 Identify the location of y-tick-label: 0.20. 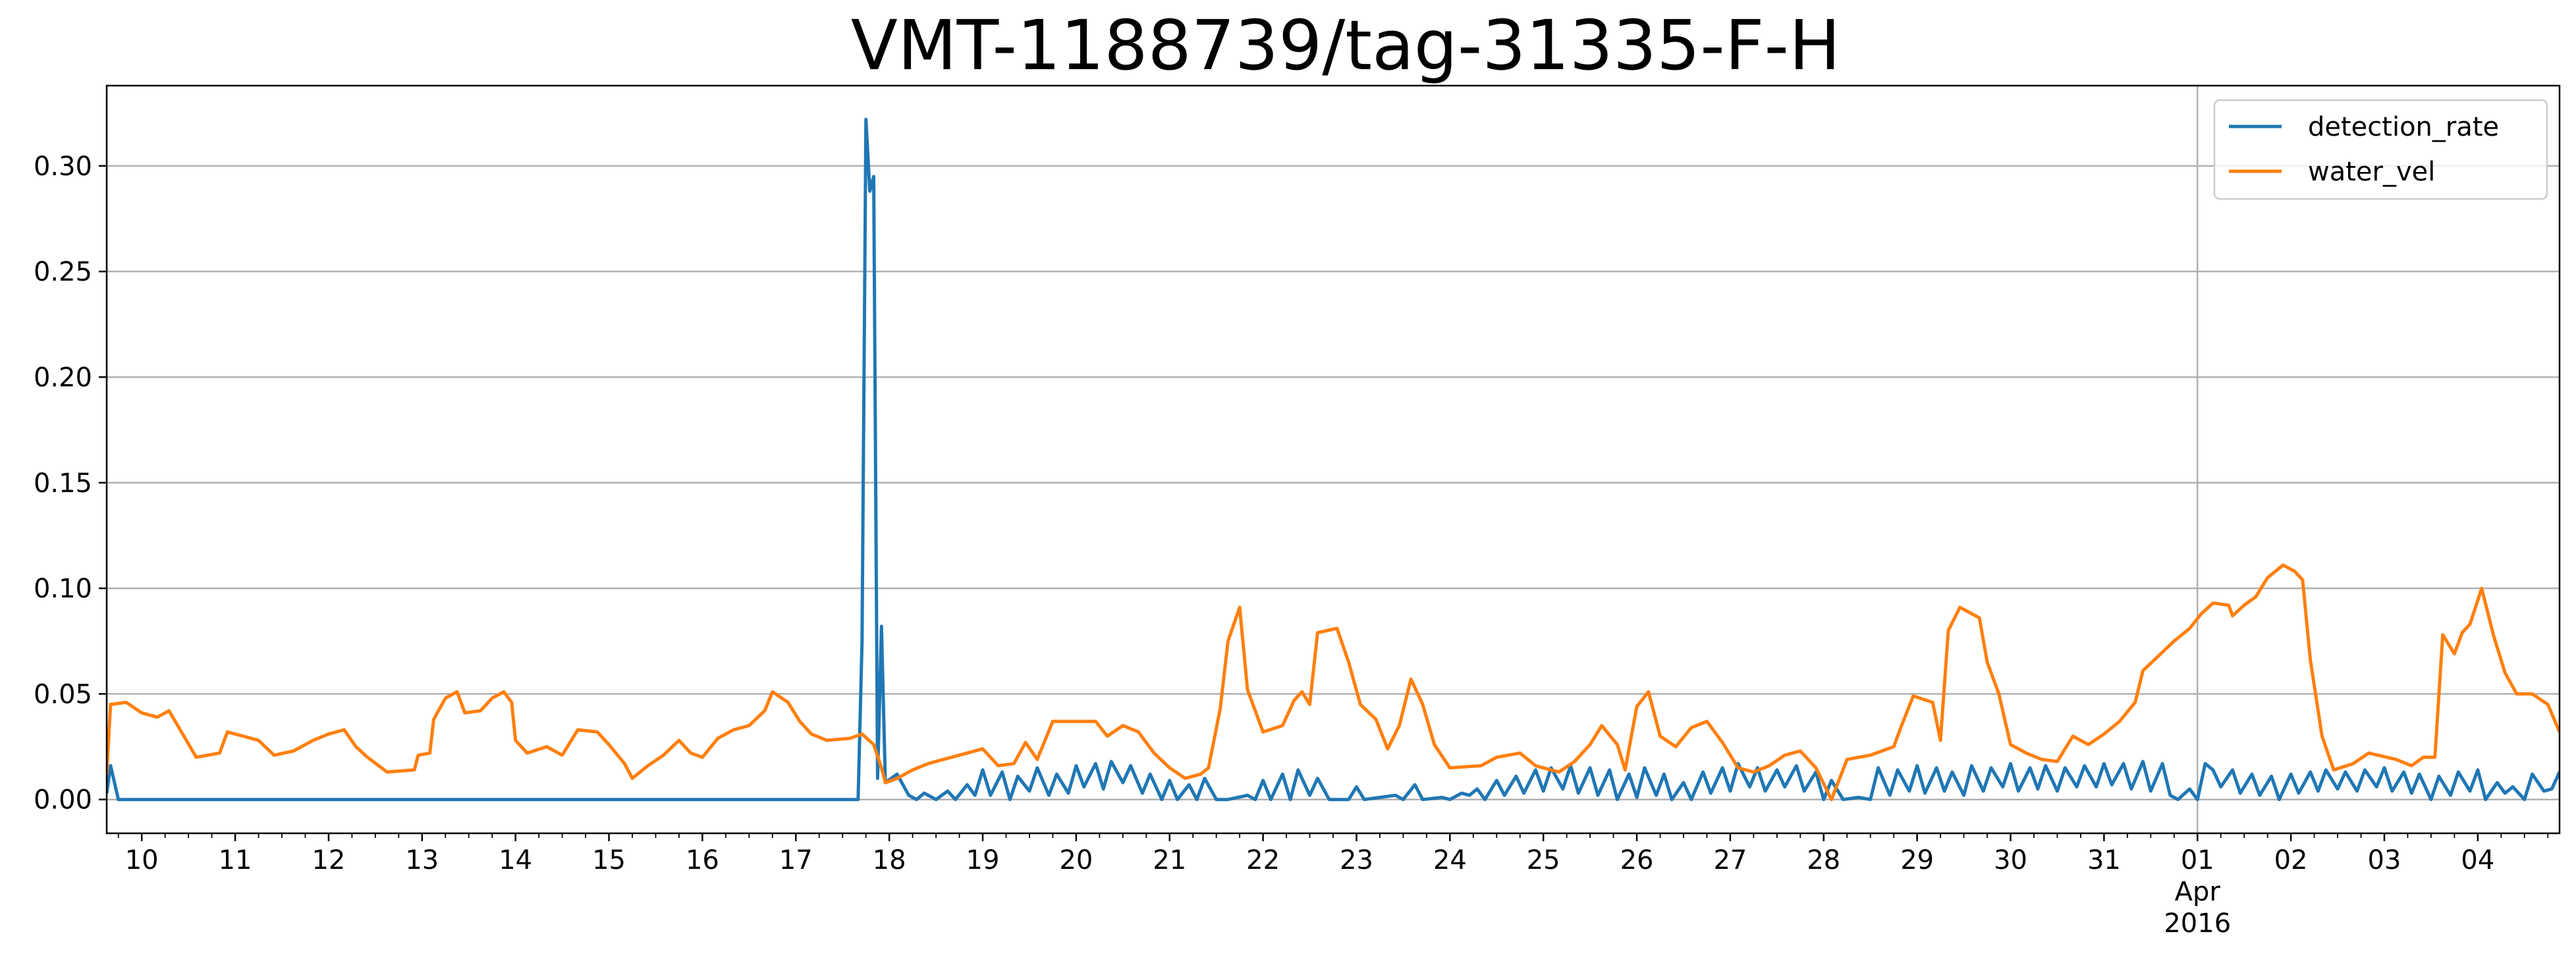
(63, 377).